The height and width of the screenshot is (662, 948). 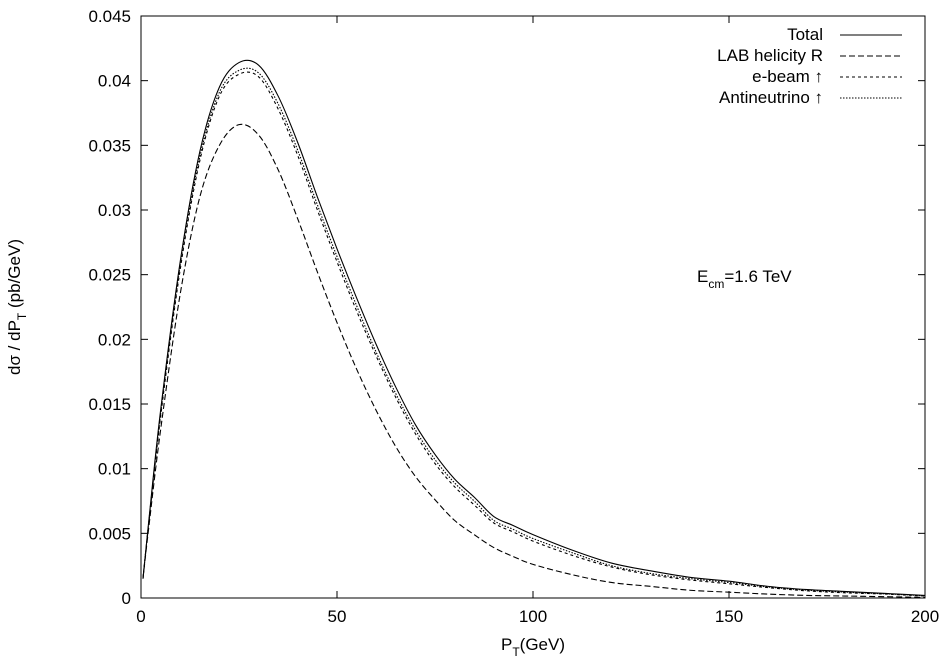 What do you see at coordinates (729, 616) in the screenshot?
I see `x-tick-label: 150` at bounding box center [729, 616].